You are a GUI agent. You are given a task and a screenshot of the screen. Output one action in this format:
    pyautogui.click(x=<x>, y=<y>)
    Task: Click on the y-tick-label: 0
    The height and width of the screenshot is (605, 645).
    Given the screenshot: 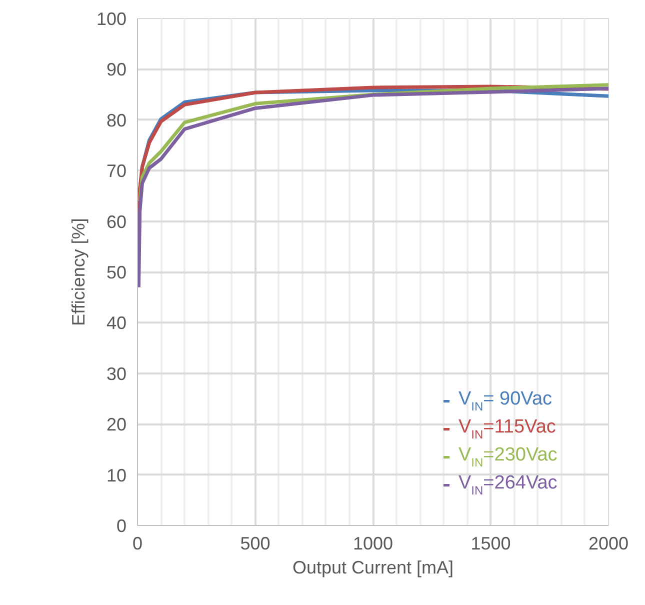 What is the action you would take?
    pyautogui.click(x=121, y=526)
    